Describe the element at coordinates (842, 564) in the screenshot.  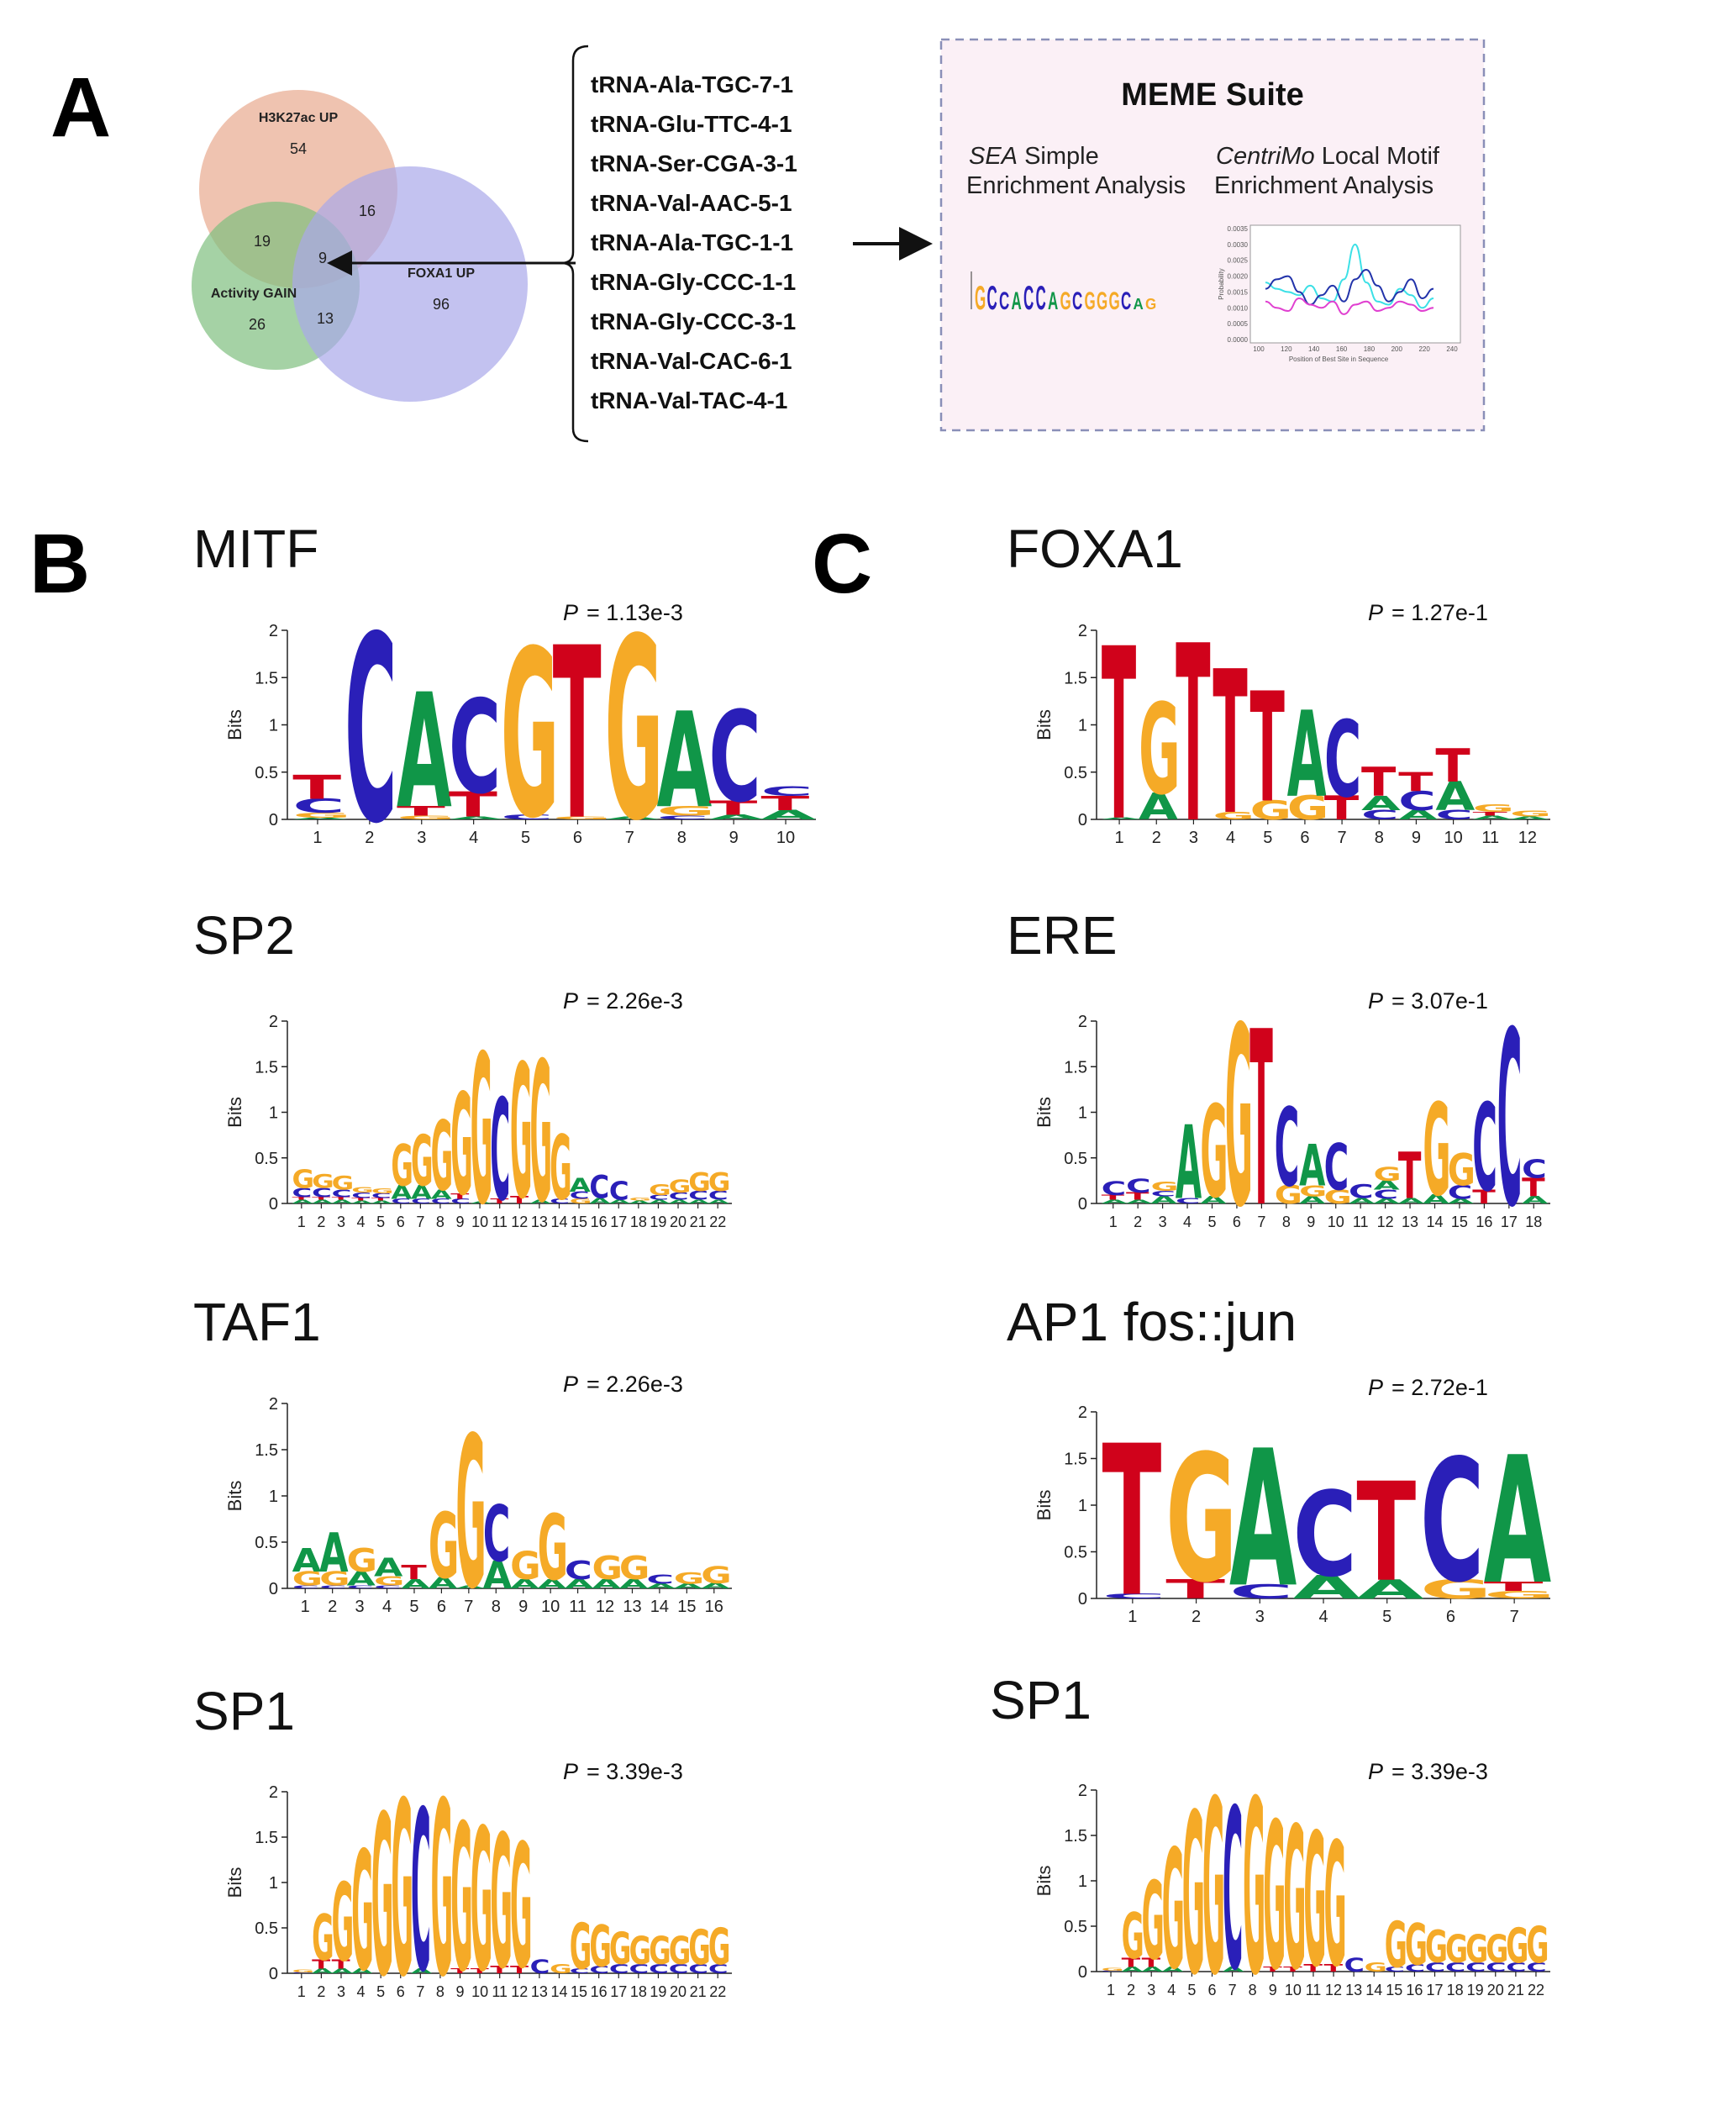
I see `panel-label-c: C` at that location.